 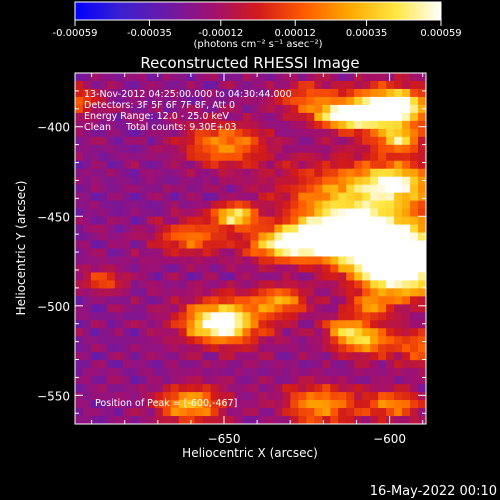 I want to click on footer-date: 16-May-2022 00:10, so click(x=433, y=491).